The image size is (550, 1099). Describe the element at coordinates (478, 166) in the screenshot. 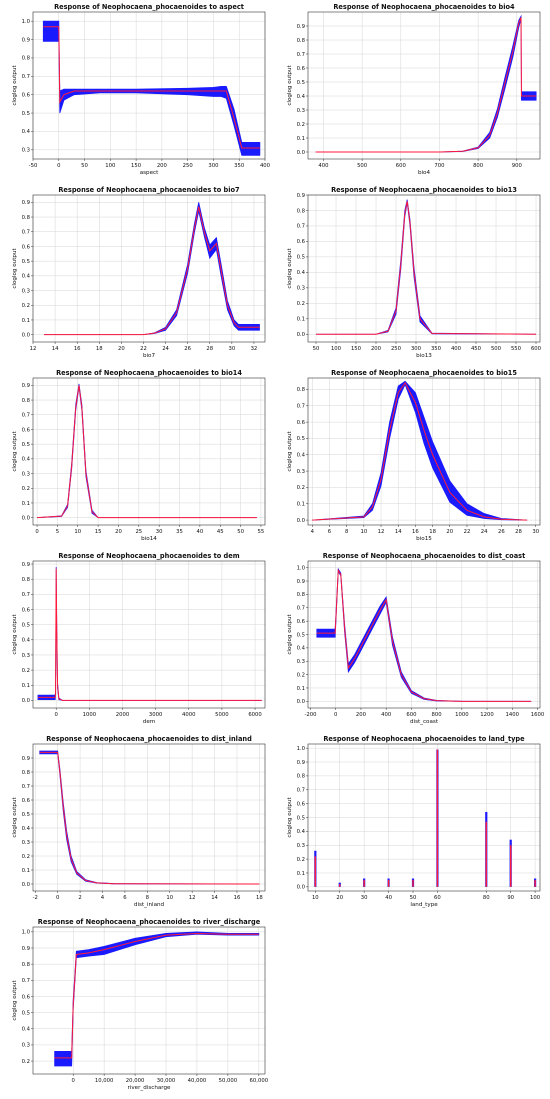

I see `x-tick-label: 800` at that location.